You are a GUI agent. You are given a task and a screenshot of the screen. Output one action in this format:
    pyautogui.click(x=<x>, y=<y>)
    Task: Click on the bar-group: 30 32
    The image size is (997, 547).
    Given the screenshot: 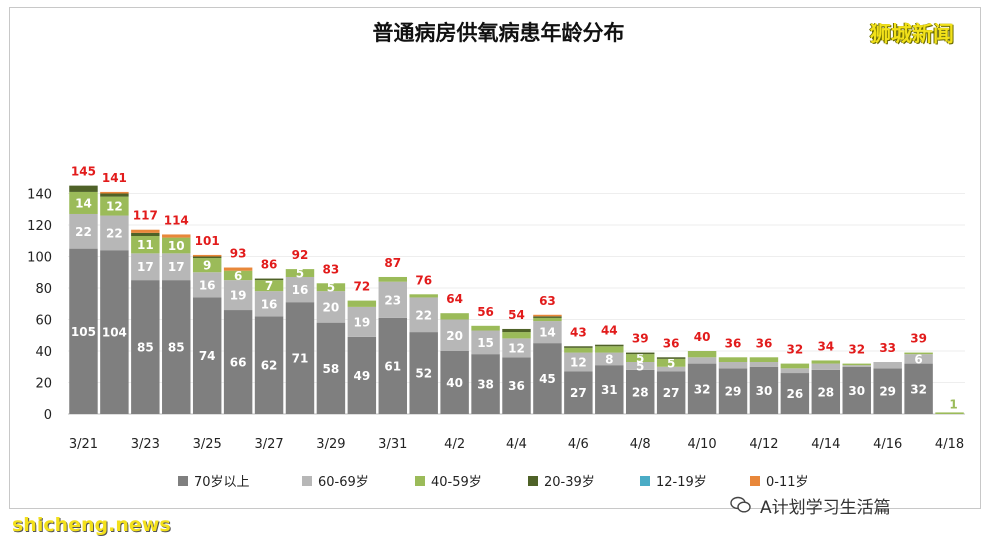 What is the action you would take?
    pyautogui.click(x=856, y=378)
    